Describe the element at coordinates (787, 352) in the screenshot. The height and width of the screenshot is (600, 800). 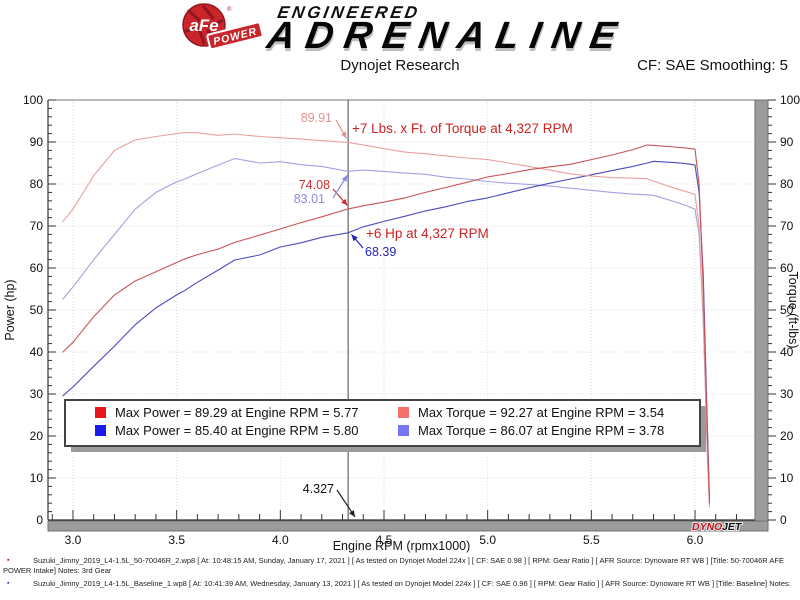
I see `right-tick-label: 40` at that location.